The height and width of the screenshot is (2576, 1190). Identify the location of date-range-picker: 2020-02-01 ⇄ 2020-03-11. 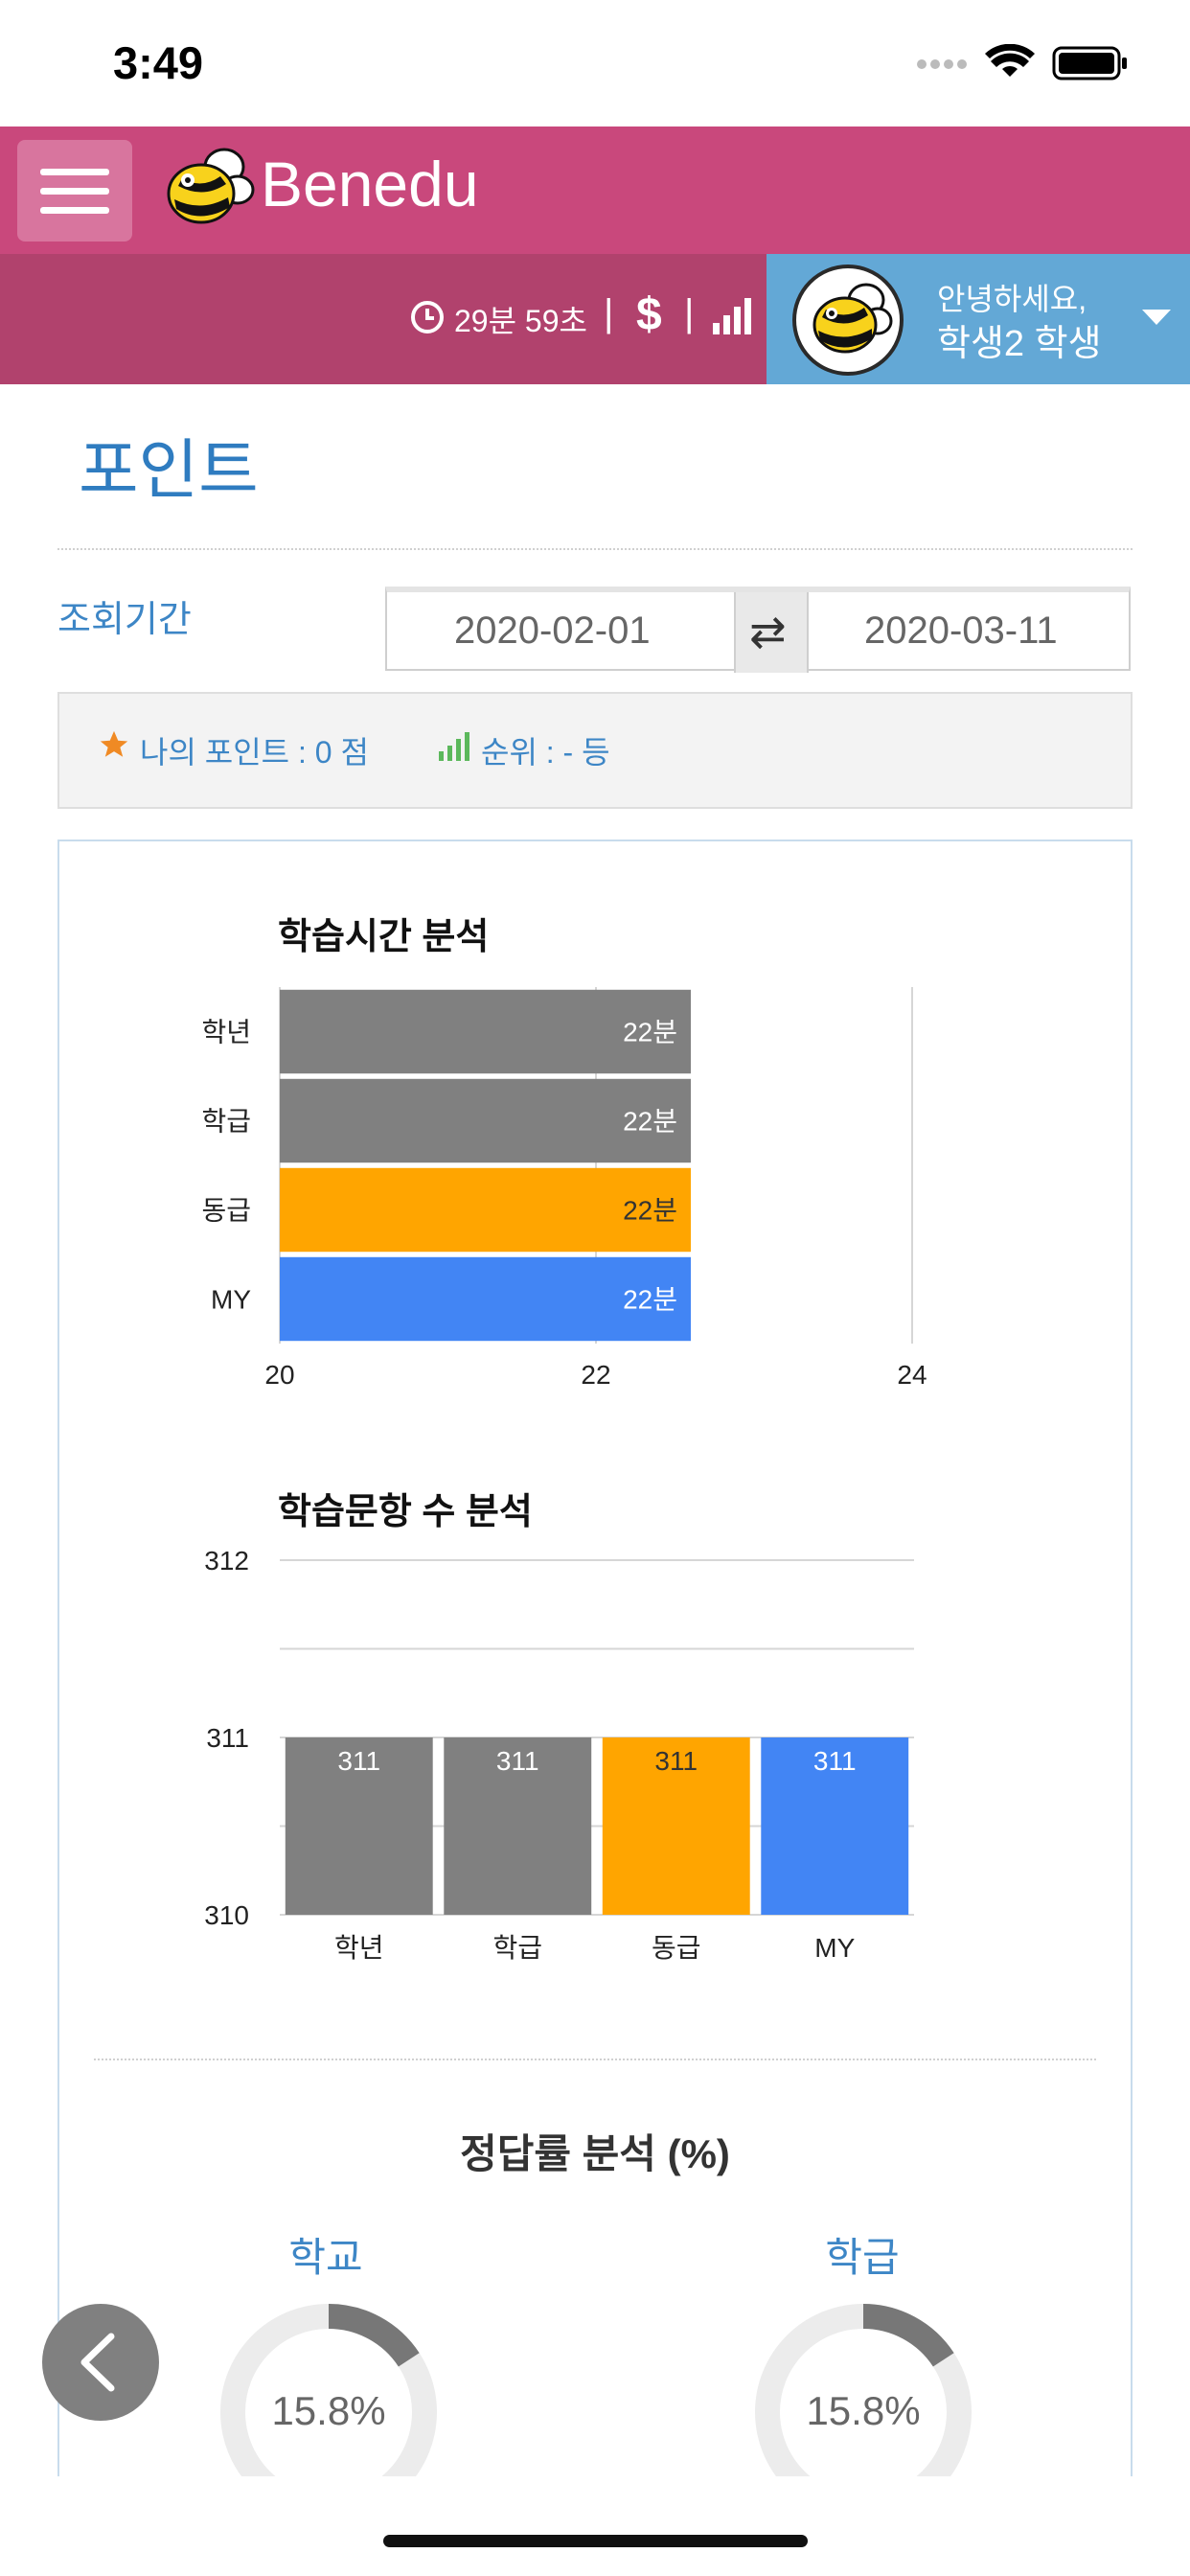
(758, 629).